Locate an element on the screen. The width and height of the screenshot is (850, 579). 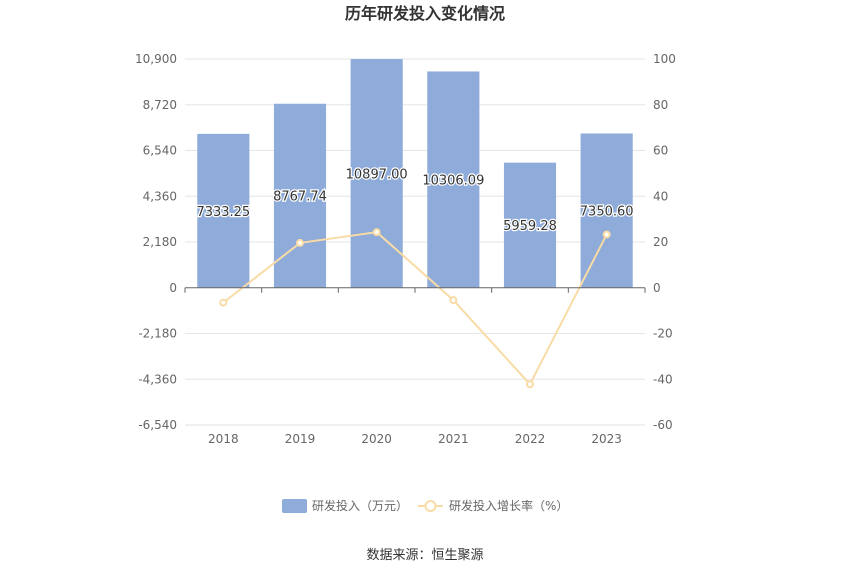
right-tick-label: 20 is located at coordinates (660, 242).